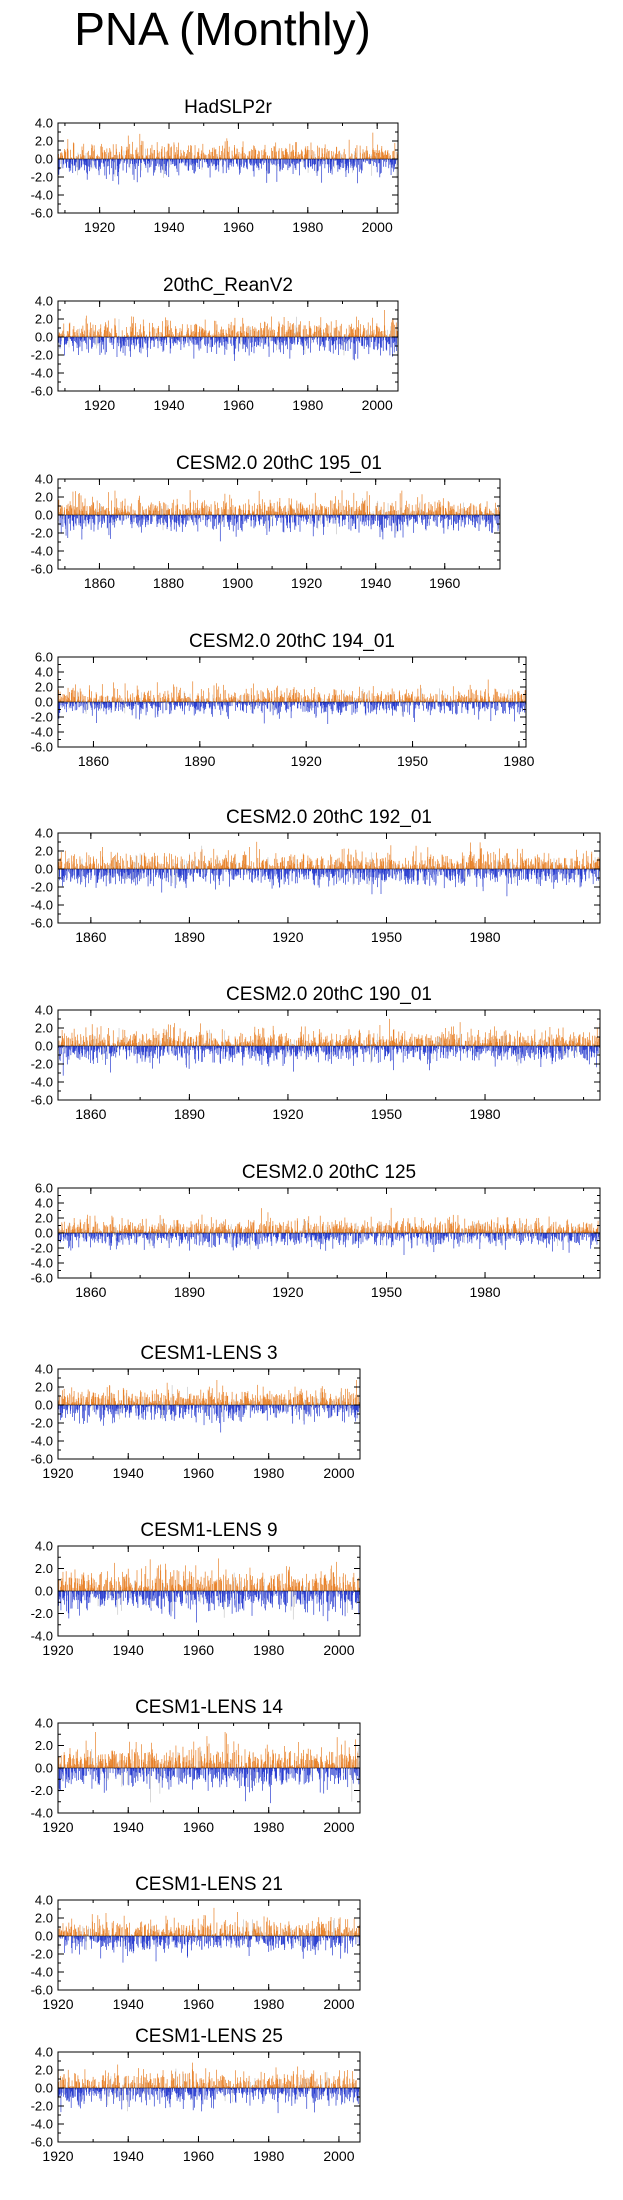  Describe the element at coordinates (99, 583) in the screenshot. I see `x-tick-label: 1860` at that location.